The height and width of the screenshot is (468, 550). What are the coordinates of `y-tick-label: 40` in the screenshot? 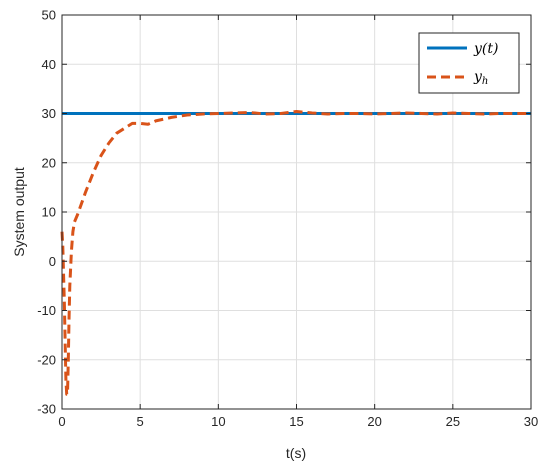 It's located at (49, 64).